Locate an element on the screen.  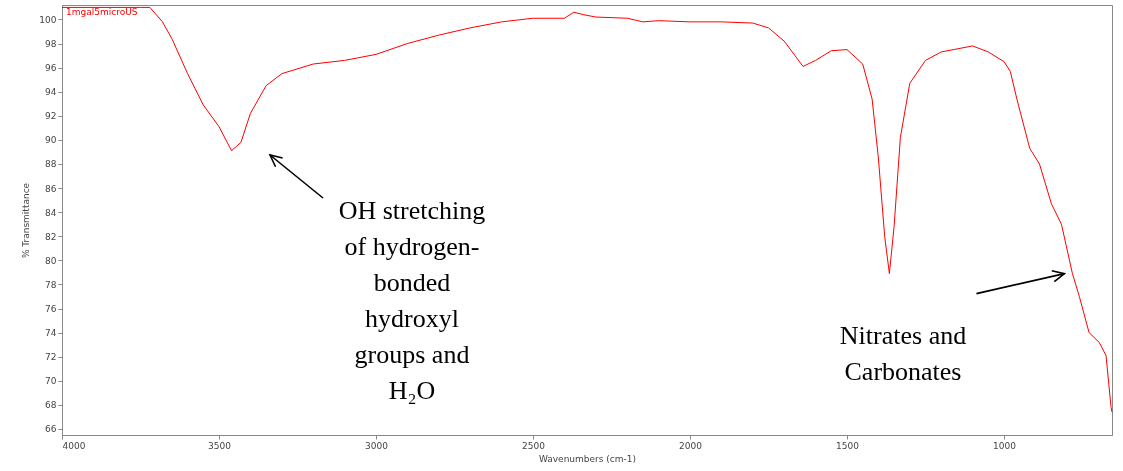
annotation: OH stretching of hydrogen-bonded hydroxyl groups and H₂O is located at coordinates (412, 301).